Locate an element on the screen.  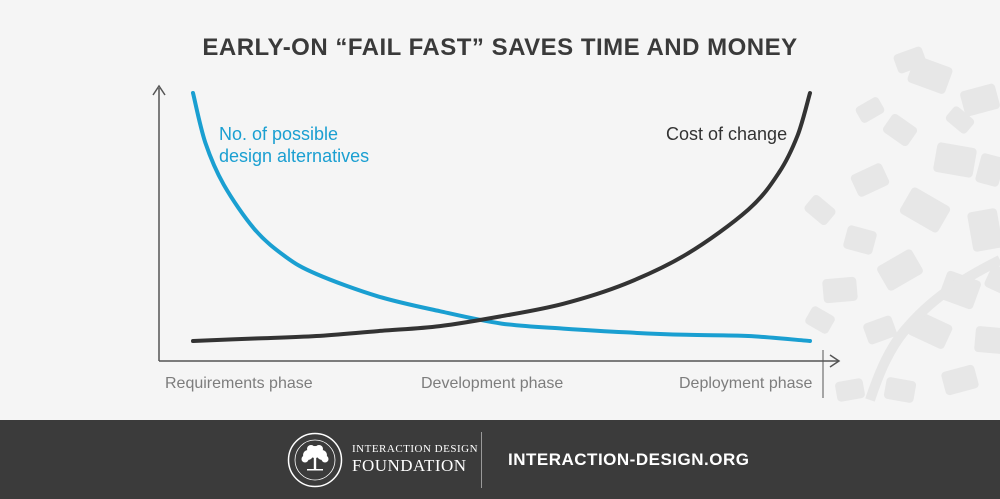
brand-line-2: FOUNDATION is located at coordinates (409, 465).